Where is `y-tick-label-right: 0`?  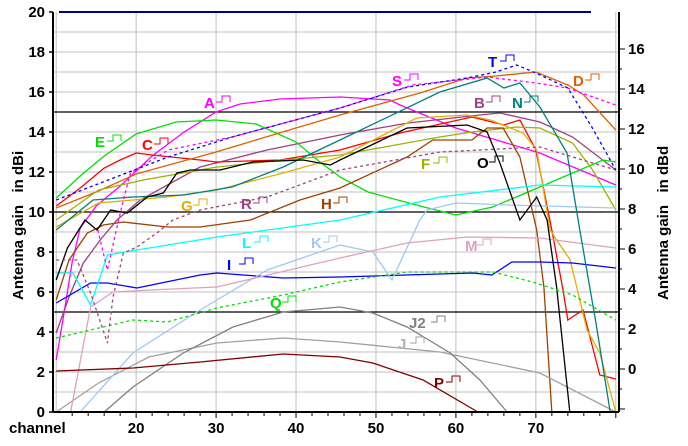 y-tick-label-right: 0 is located at coordinates (632, 369).